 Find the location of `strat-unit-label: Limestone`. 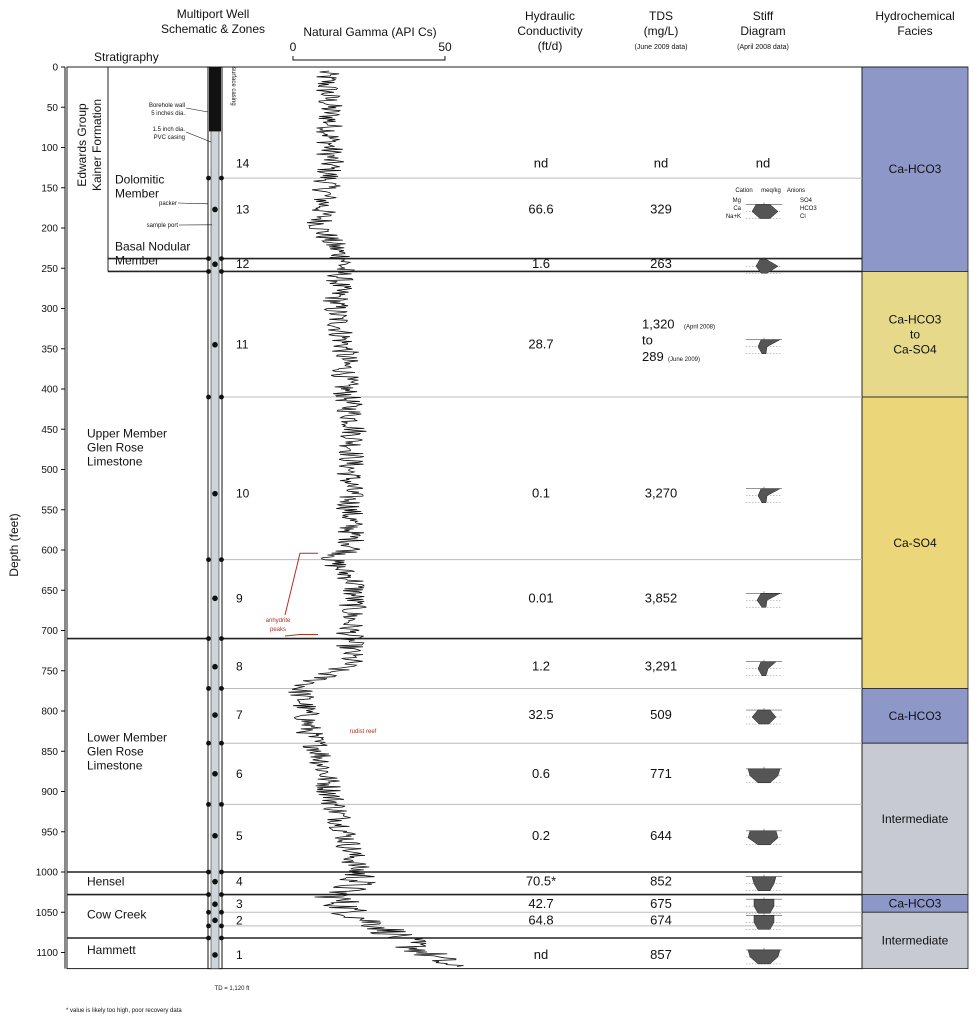

strat-unit-label: Limestone is located at coordinates (115, 766).